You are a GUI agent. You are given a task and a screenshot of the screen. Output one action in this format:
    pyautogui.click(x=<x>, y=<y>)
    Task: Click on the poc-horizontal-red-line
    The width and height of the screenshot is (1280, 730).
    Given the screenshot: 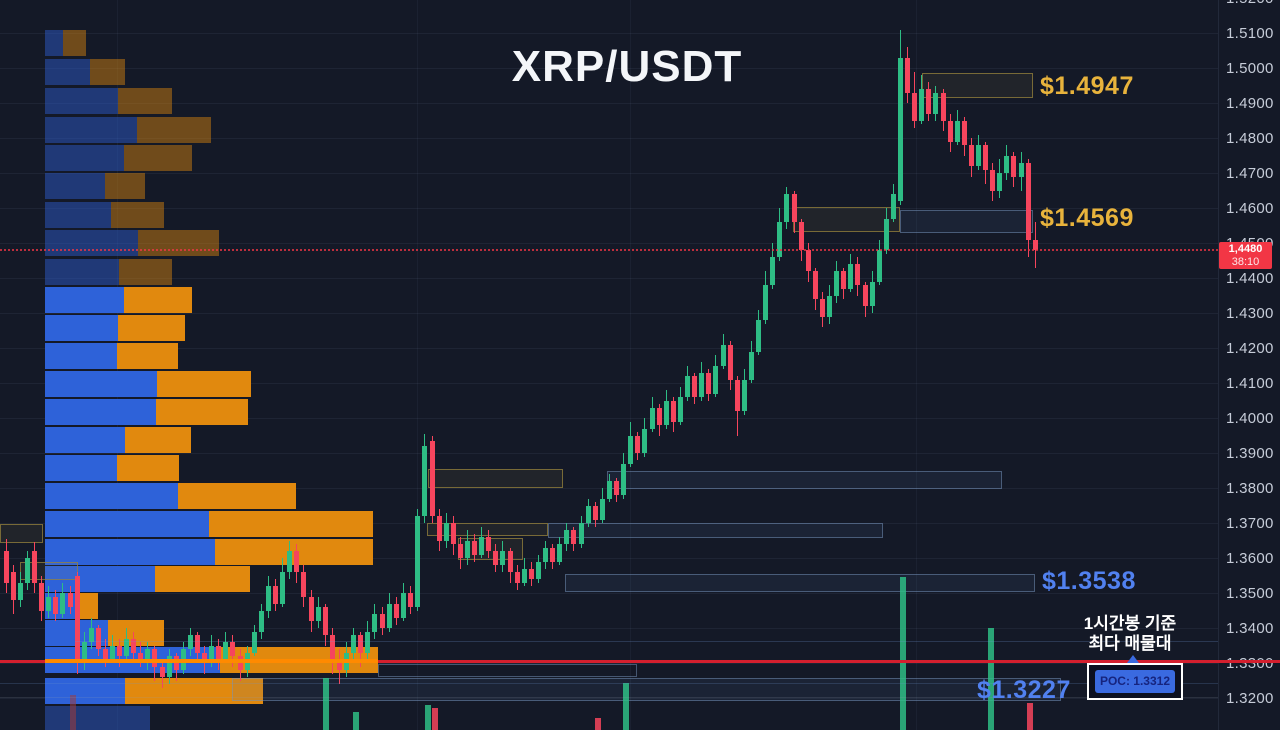 What is the action you would take?
    pyautogui.click(x=640, y=661)
    